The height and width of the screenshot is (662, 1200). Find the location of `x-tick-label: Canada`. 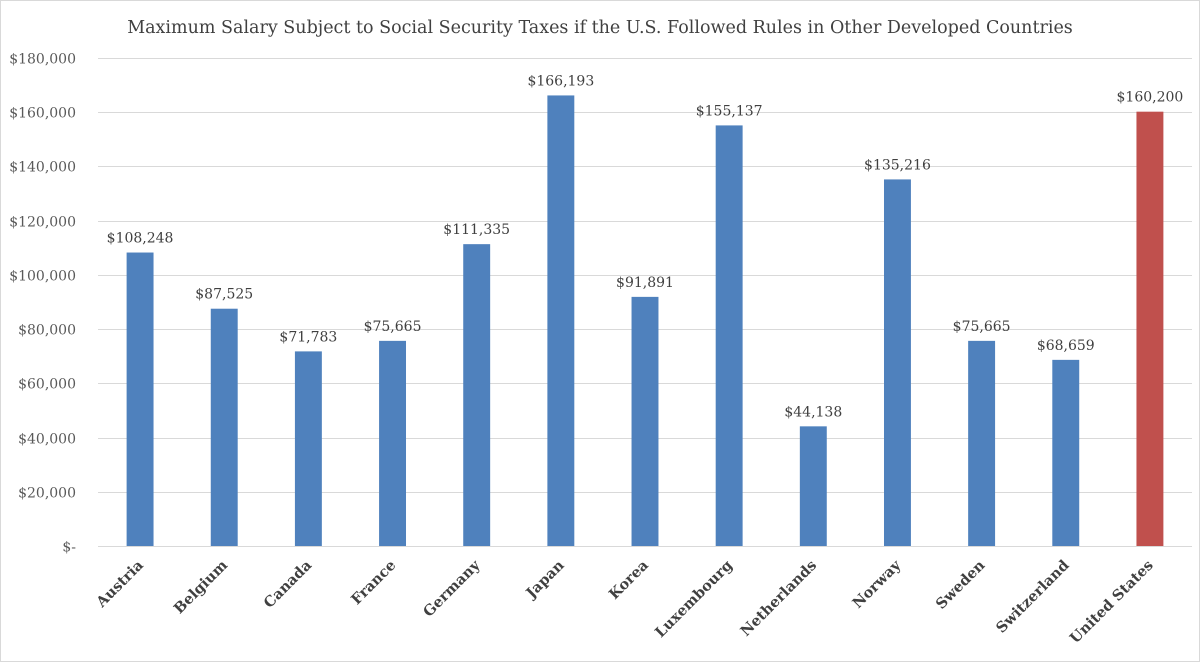

x-tick-label: Canada is located at coordinates (287, 583).